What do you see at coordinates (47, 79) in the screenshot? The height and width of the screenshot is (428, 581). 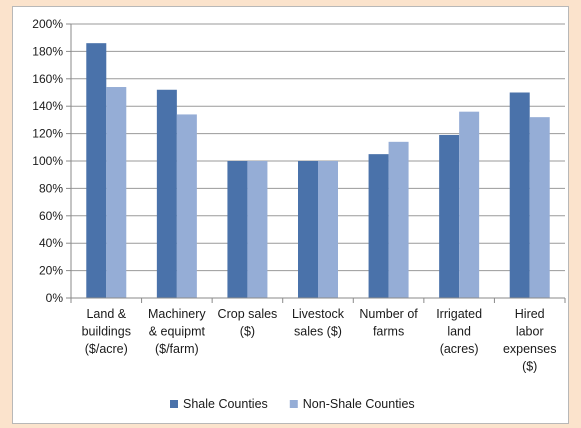 I see `y-tick-label: 160%` at bounding box center [47, 79].